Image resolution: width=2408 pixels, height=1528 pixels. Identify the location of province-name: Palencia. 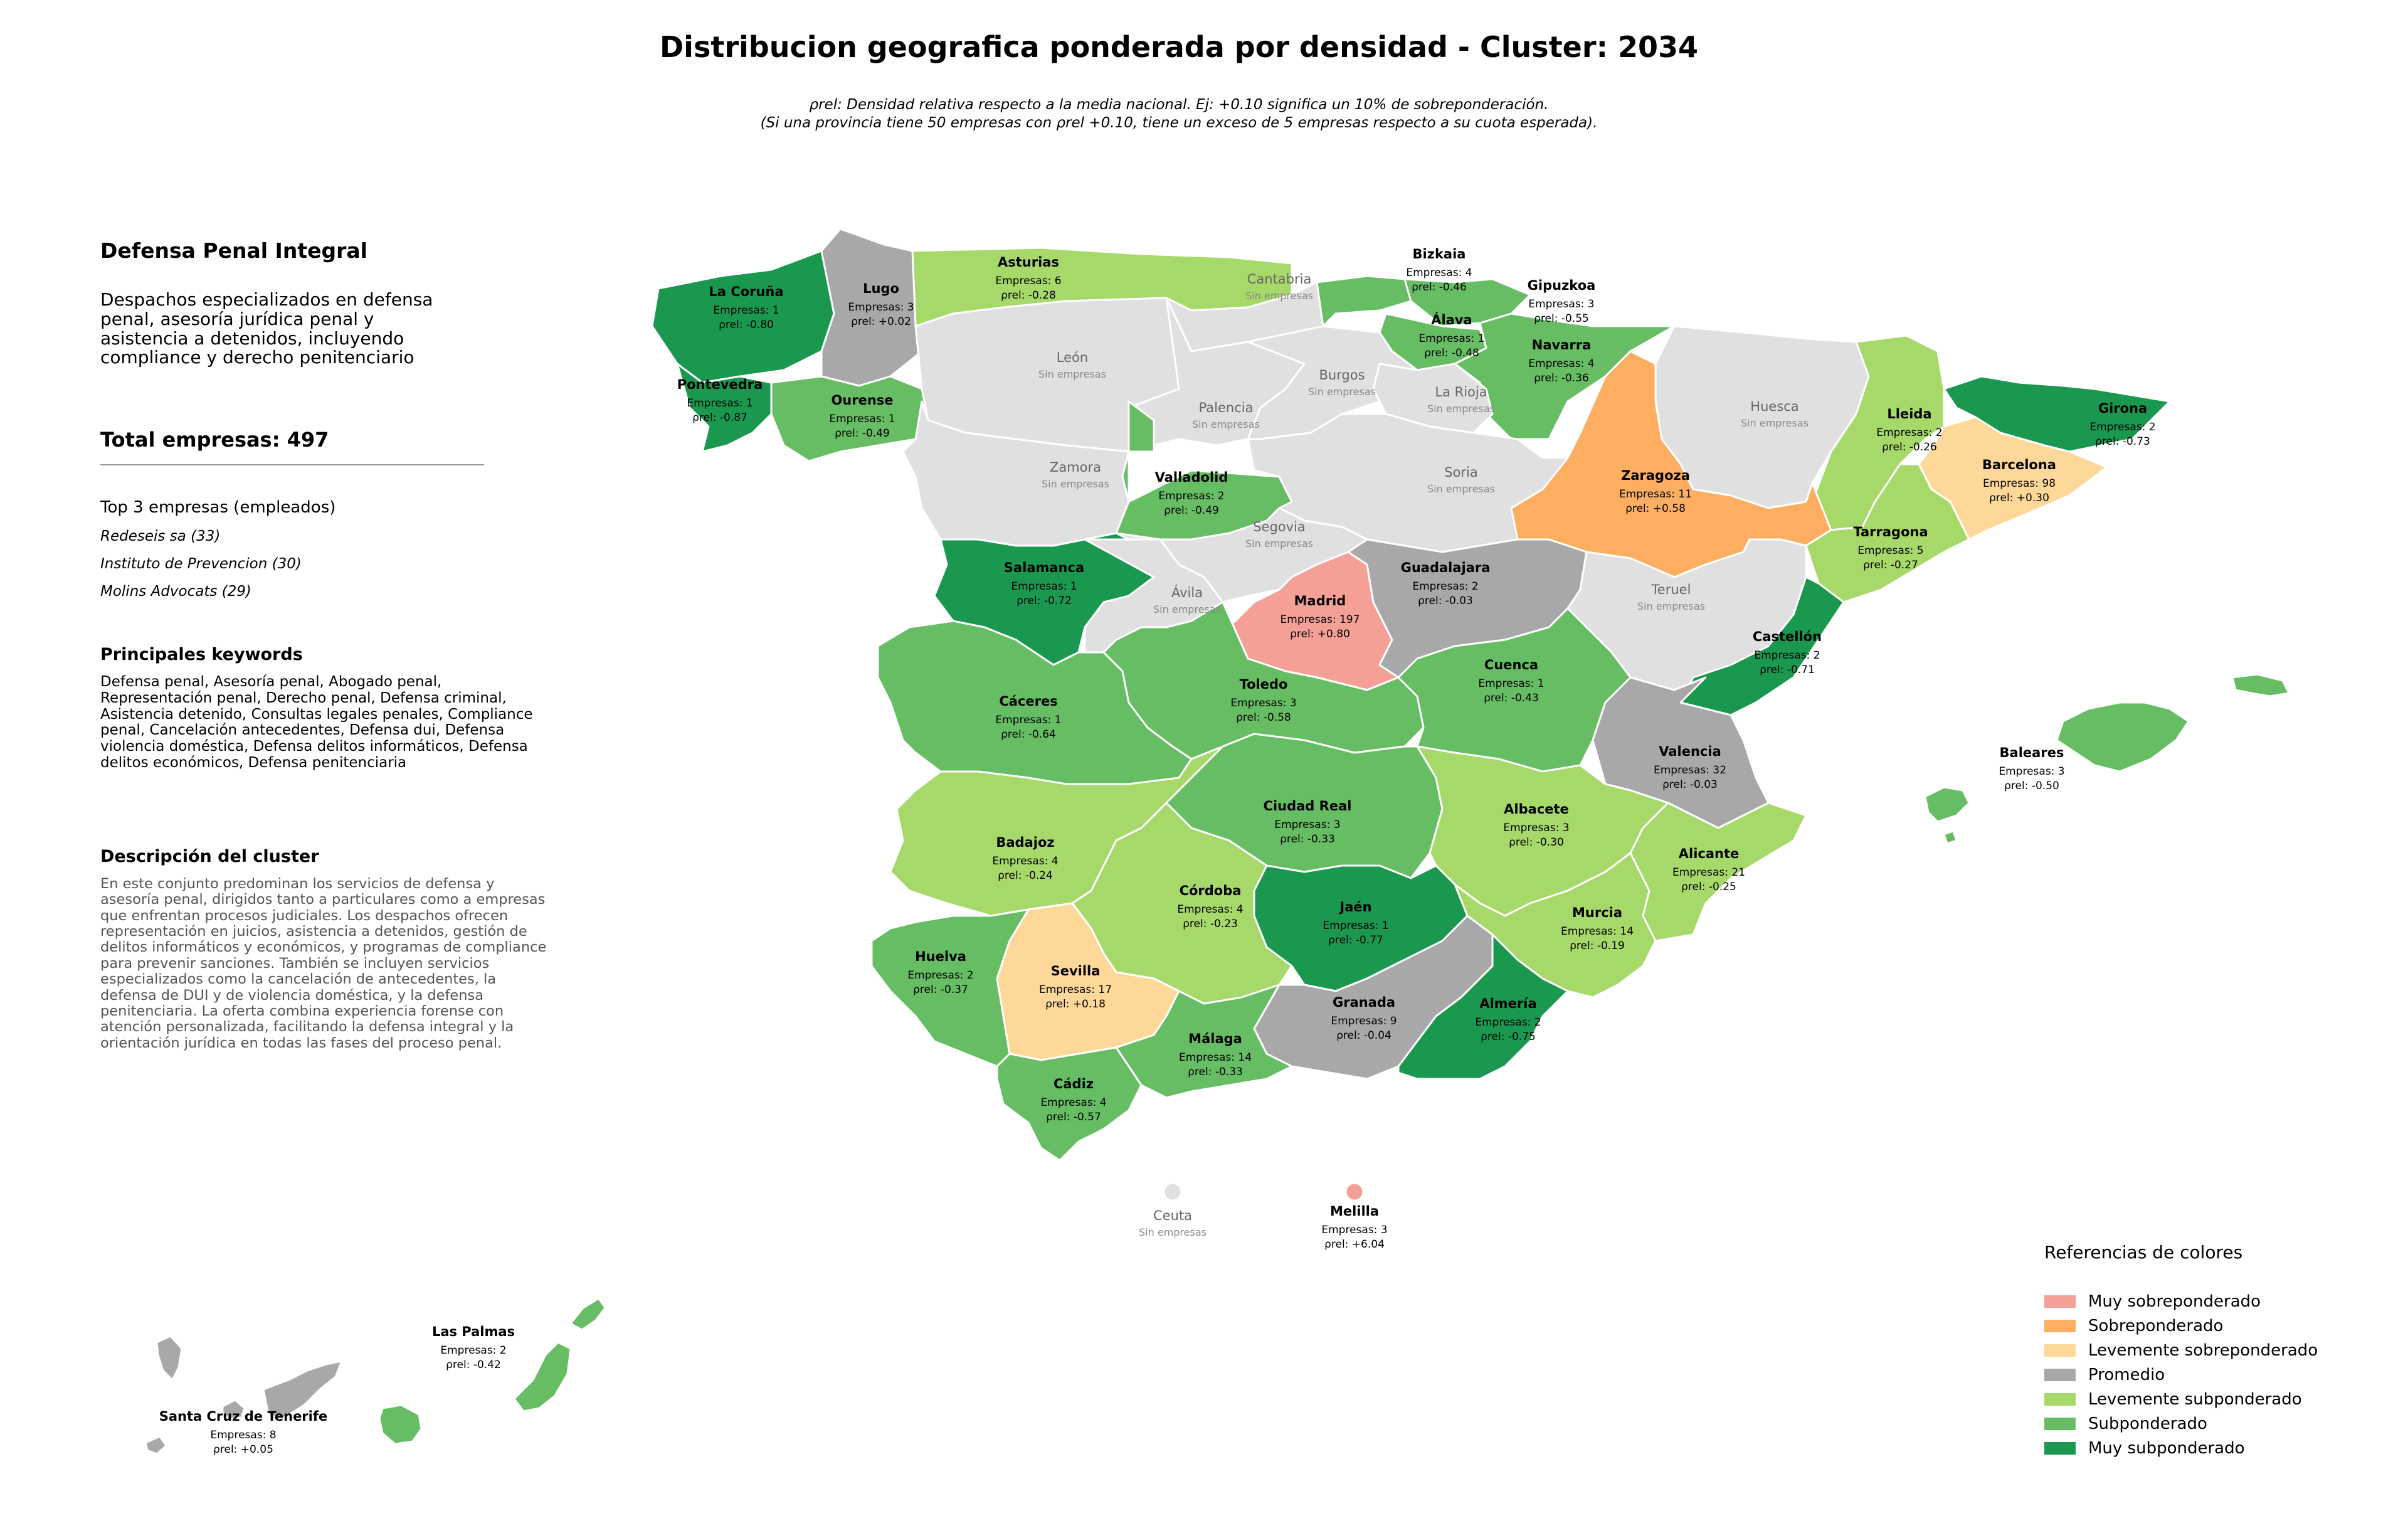
(1226, 407).